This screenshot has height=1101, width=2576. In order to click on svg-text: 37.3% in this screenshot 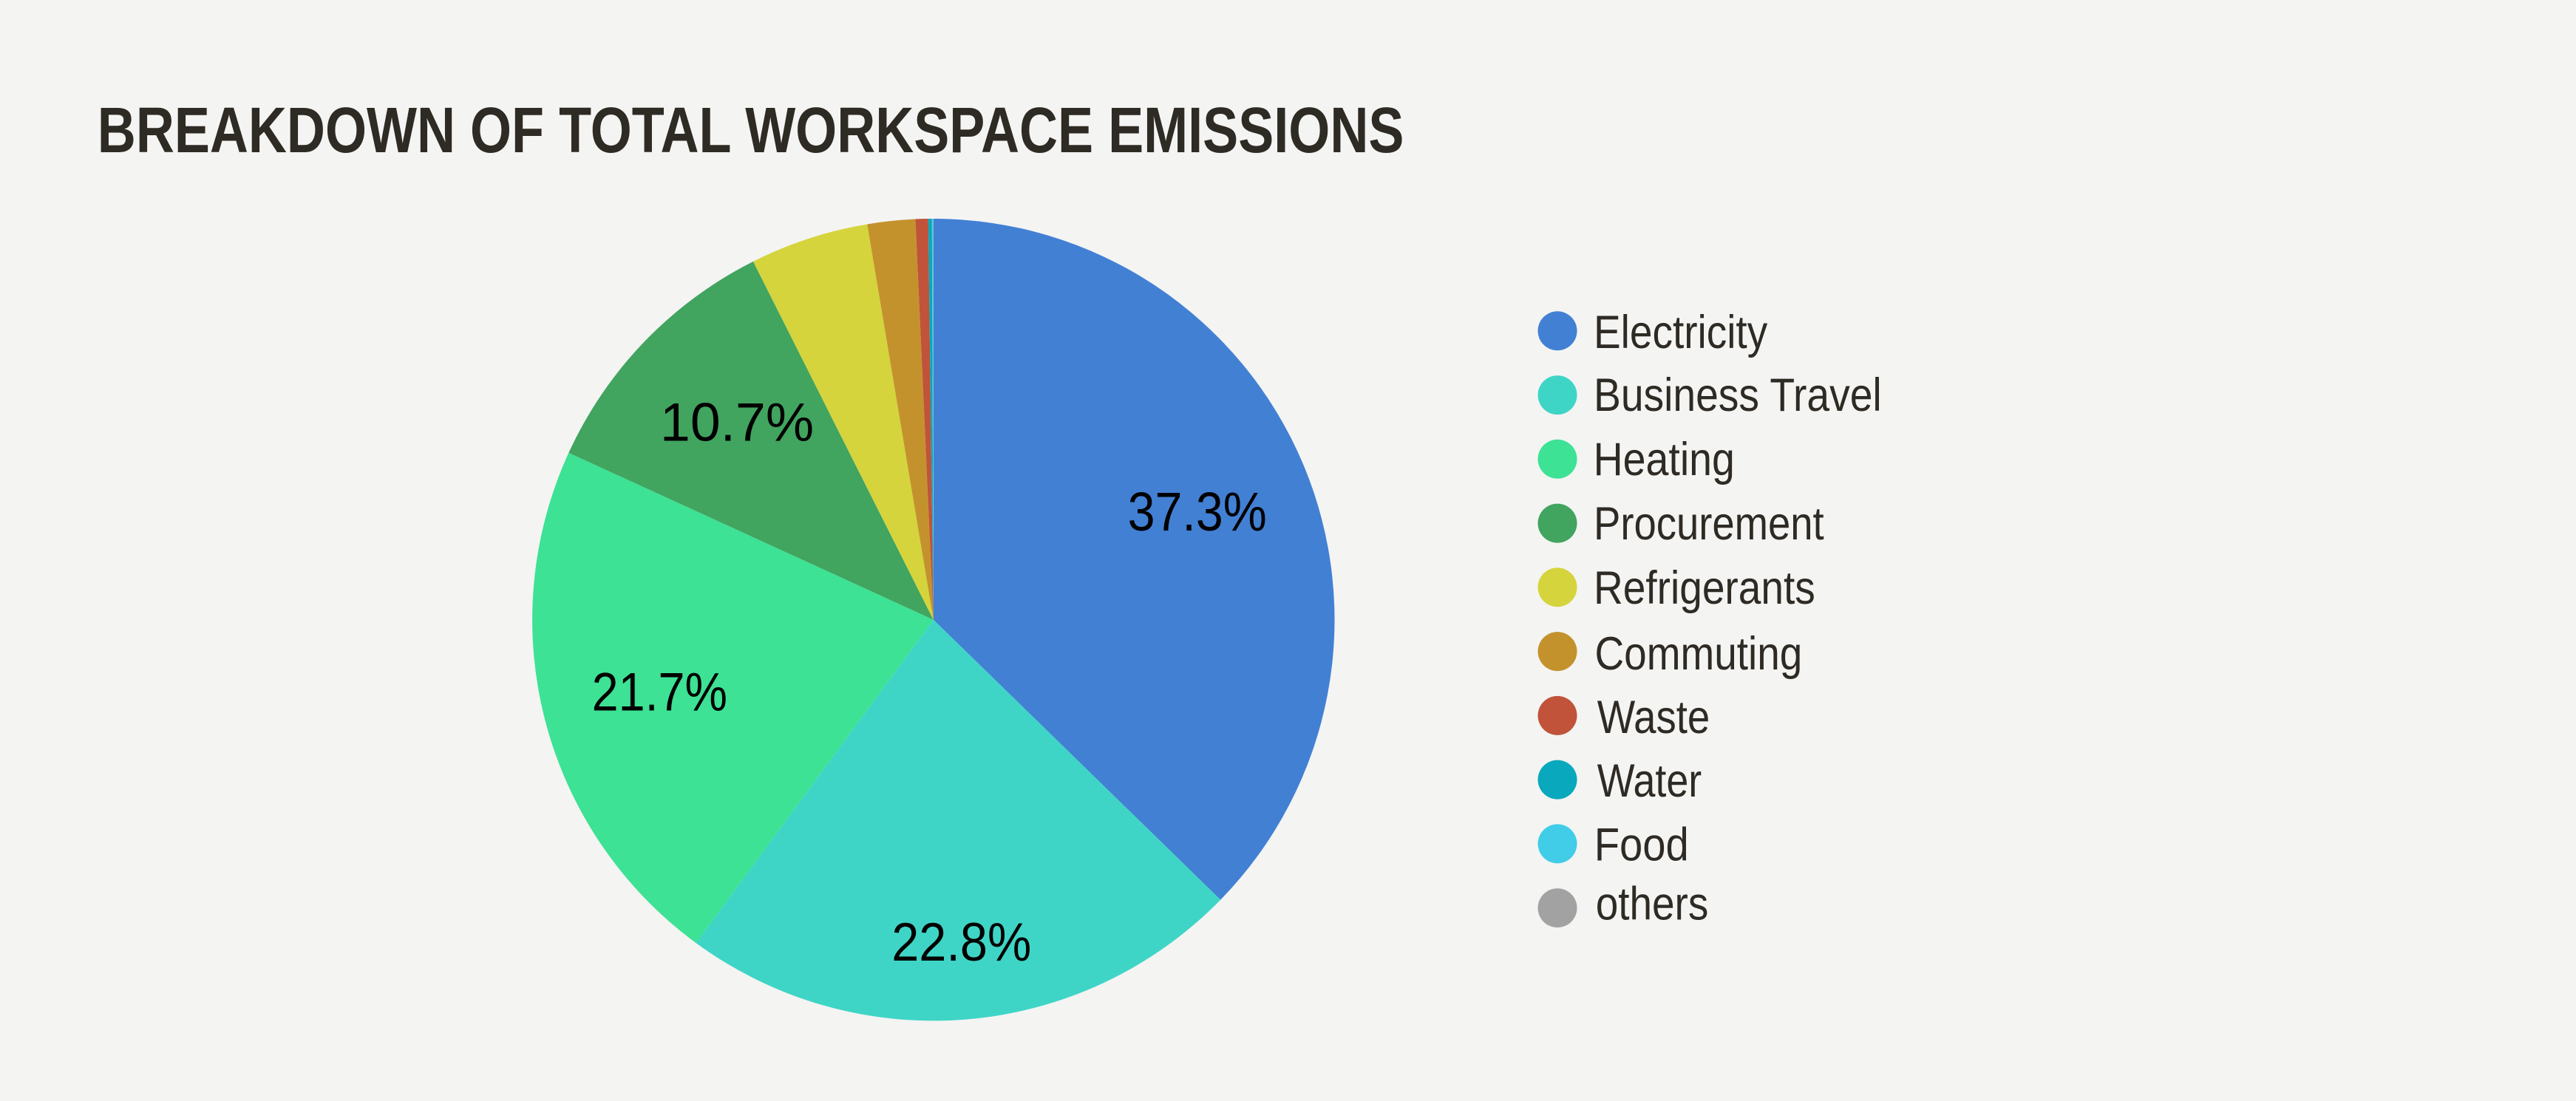, I will do `click(1197, 512)`.